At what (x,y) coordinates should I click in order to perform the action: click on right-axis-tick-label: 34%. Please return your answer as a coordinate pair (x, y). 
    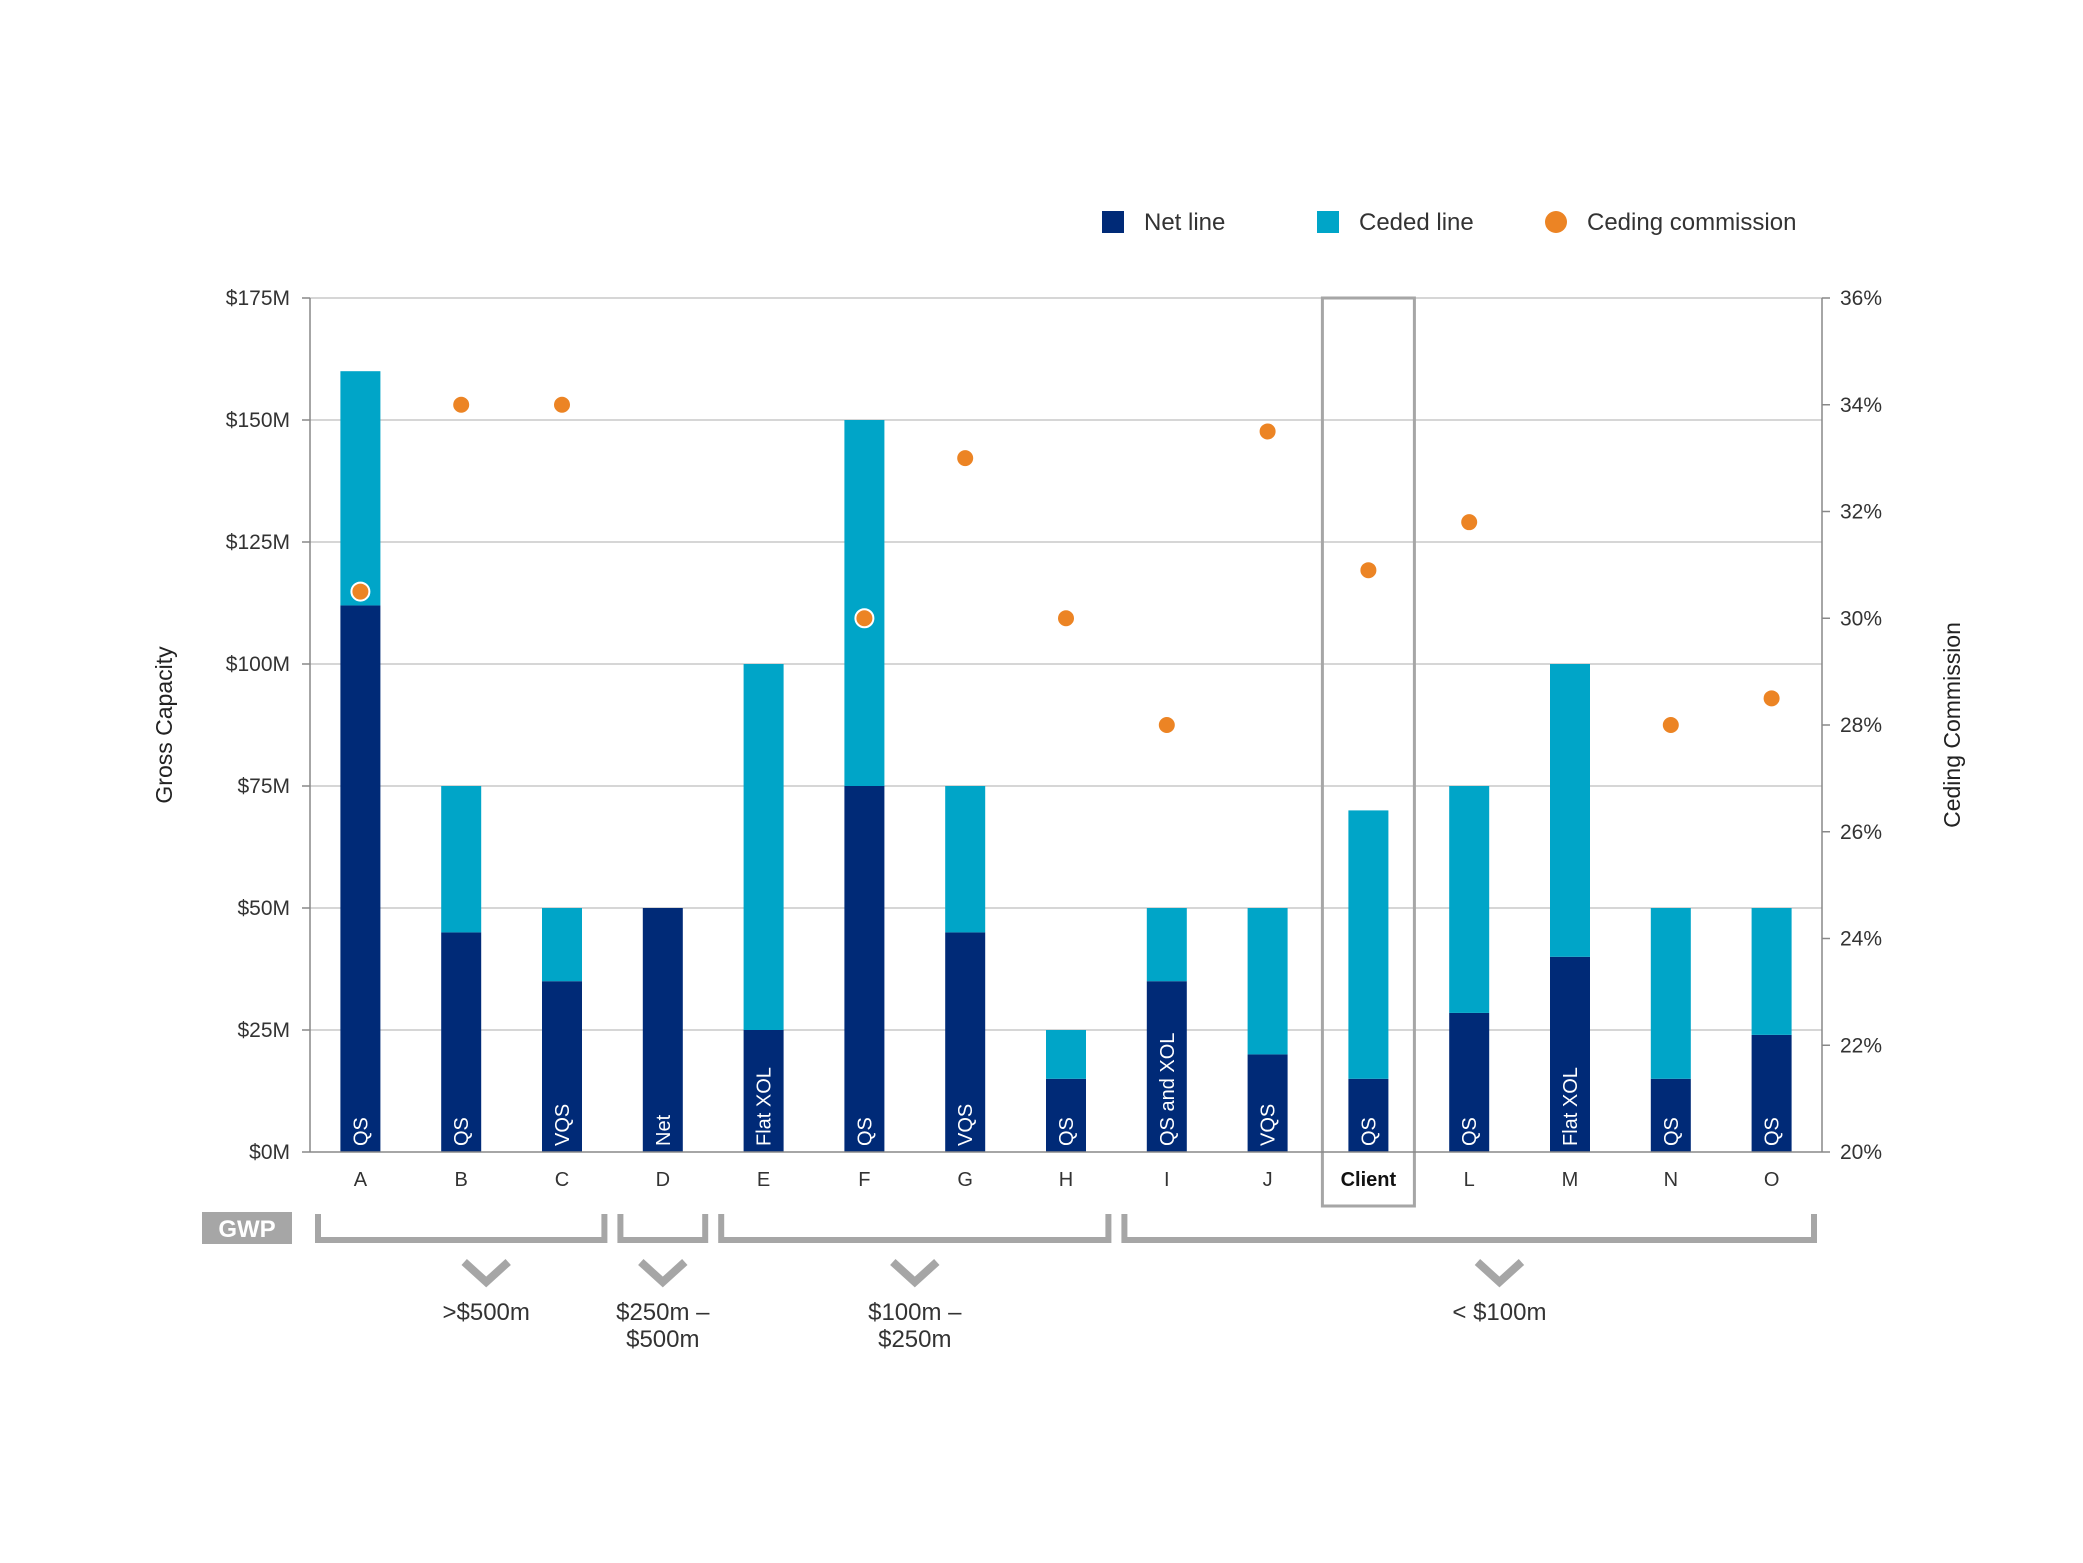
    Looking at the image, I should click on (1861, 405).